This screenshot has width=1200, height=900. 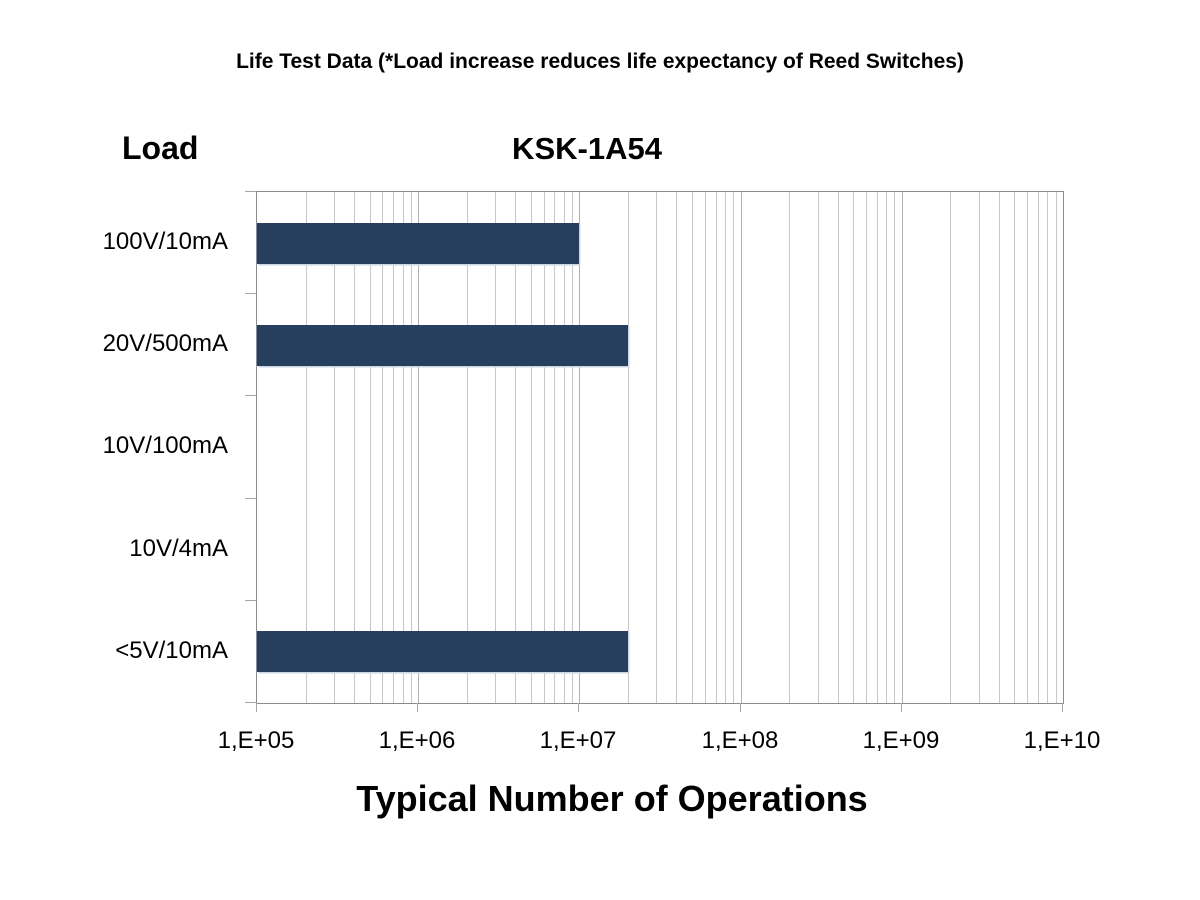 I want to click on x-axis-tick-labels: 1,E+05 1,E+06 1,E+07 1,E+08 1,E+09 1,E+10, so click(x=659, y=742).